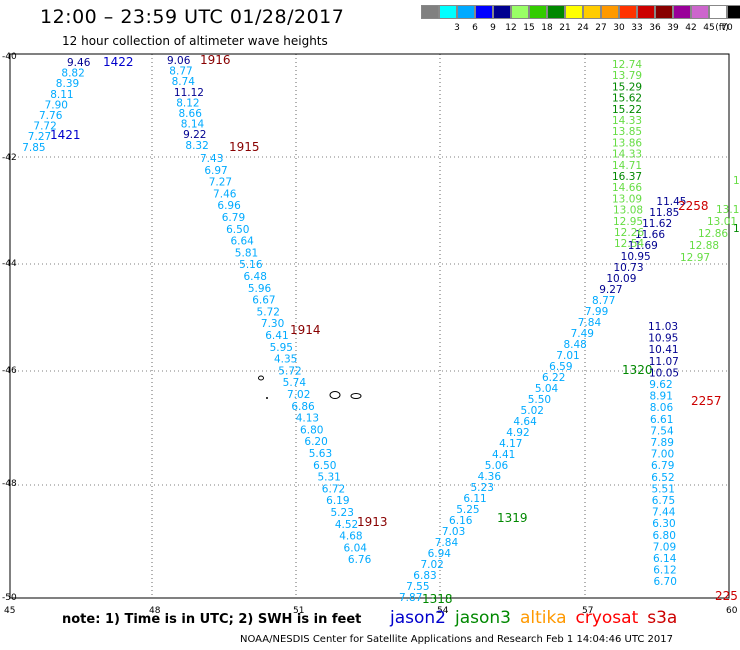 Image resolution: width=740 pixels, height=650 pixels. What do you see at coordinates (9, 611) in the screenshot?
I see `lon-tick-label: 45` at bounding box center [9, 611].